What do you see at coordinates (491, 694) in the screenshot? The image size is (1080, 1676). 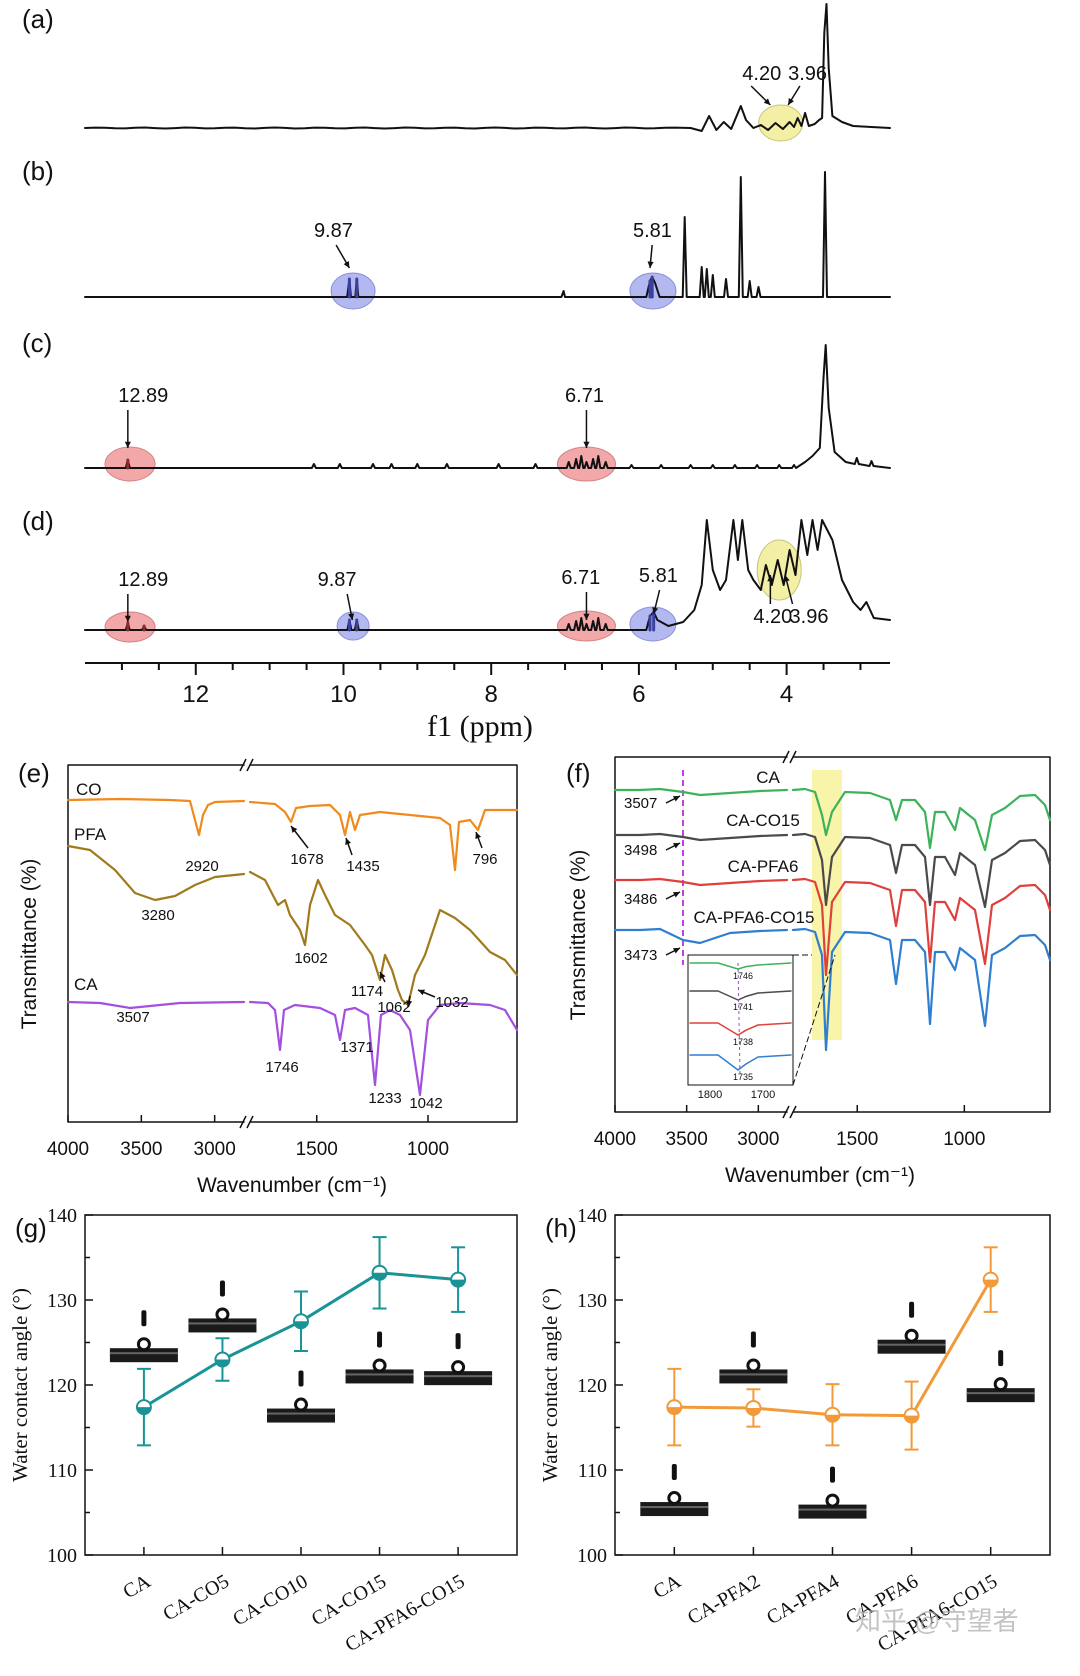 I see `nmr-x-tick-label: 8` at bounding box center [491, 694].